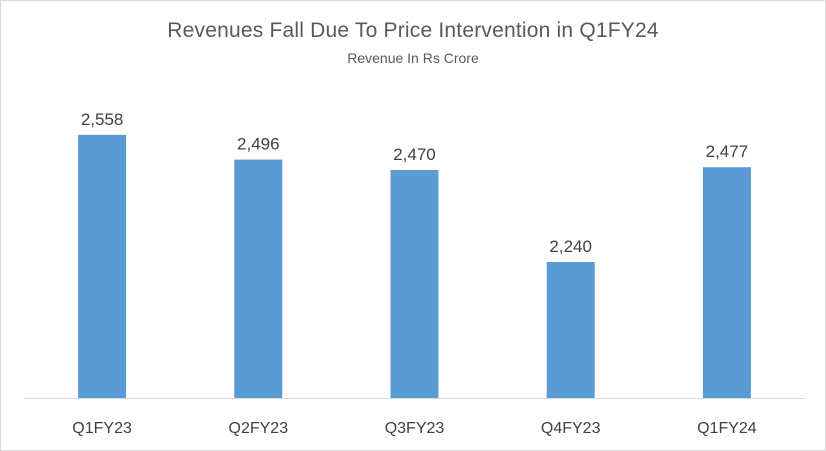 This screenshot has height=451, width=826. Describe the element at coordinates (259, 428) in the screenshot. I see `x-tick-label-q2fy23: Q2FY23` at that location.